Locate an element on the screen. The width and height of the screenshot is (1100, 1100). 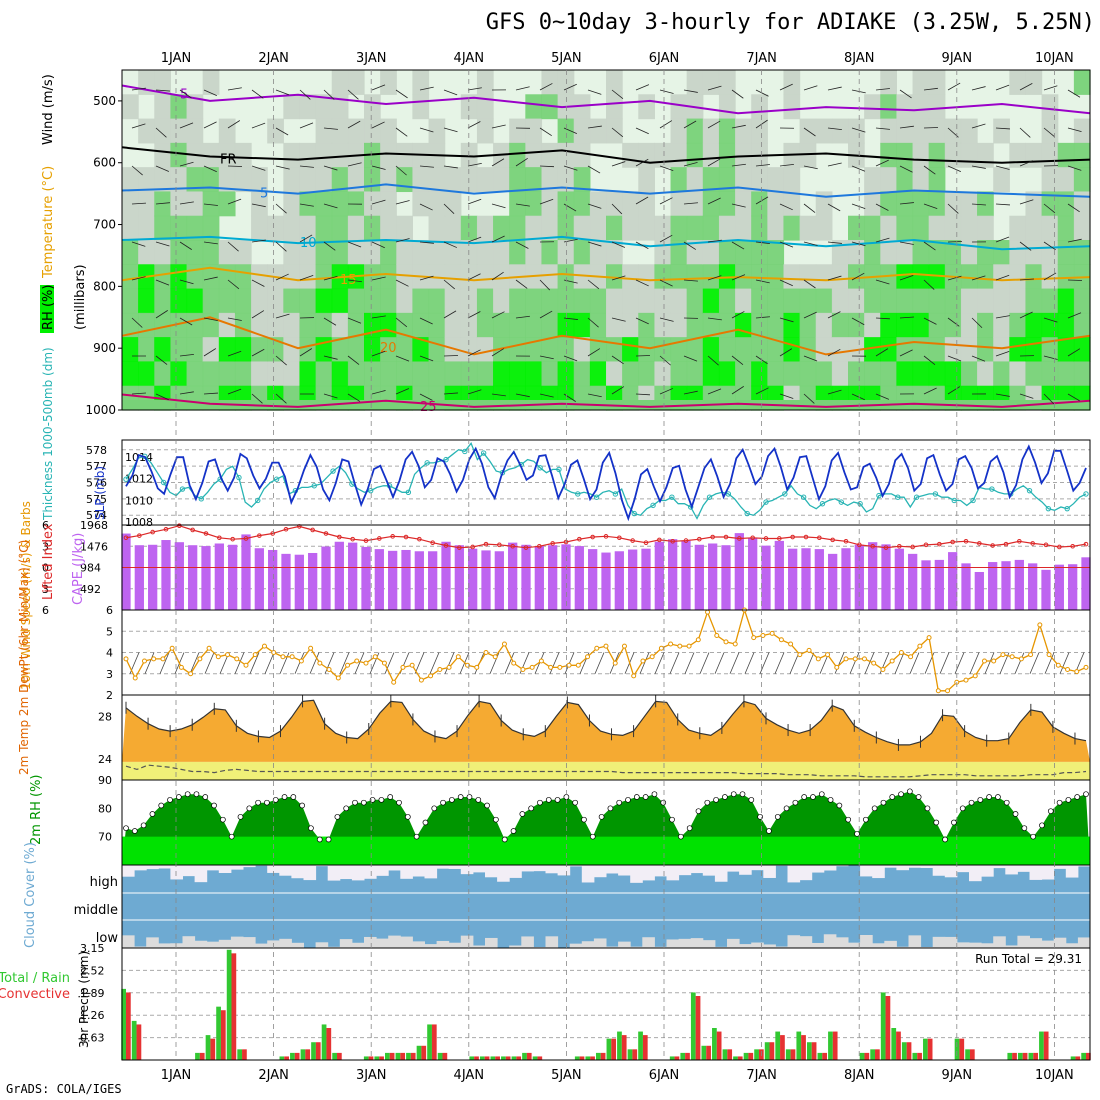
thickness-point is located at coordinates (766, 502).